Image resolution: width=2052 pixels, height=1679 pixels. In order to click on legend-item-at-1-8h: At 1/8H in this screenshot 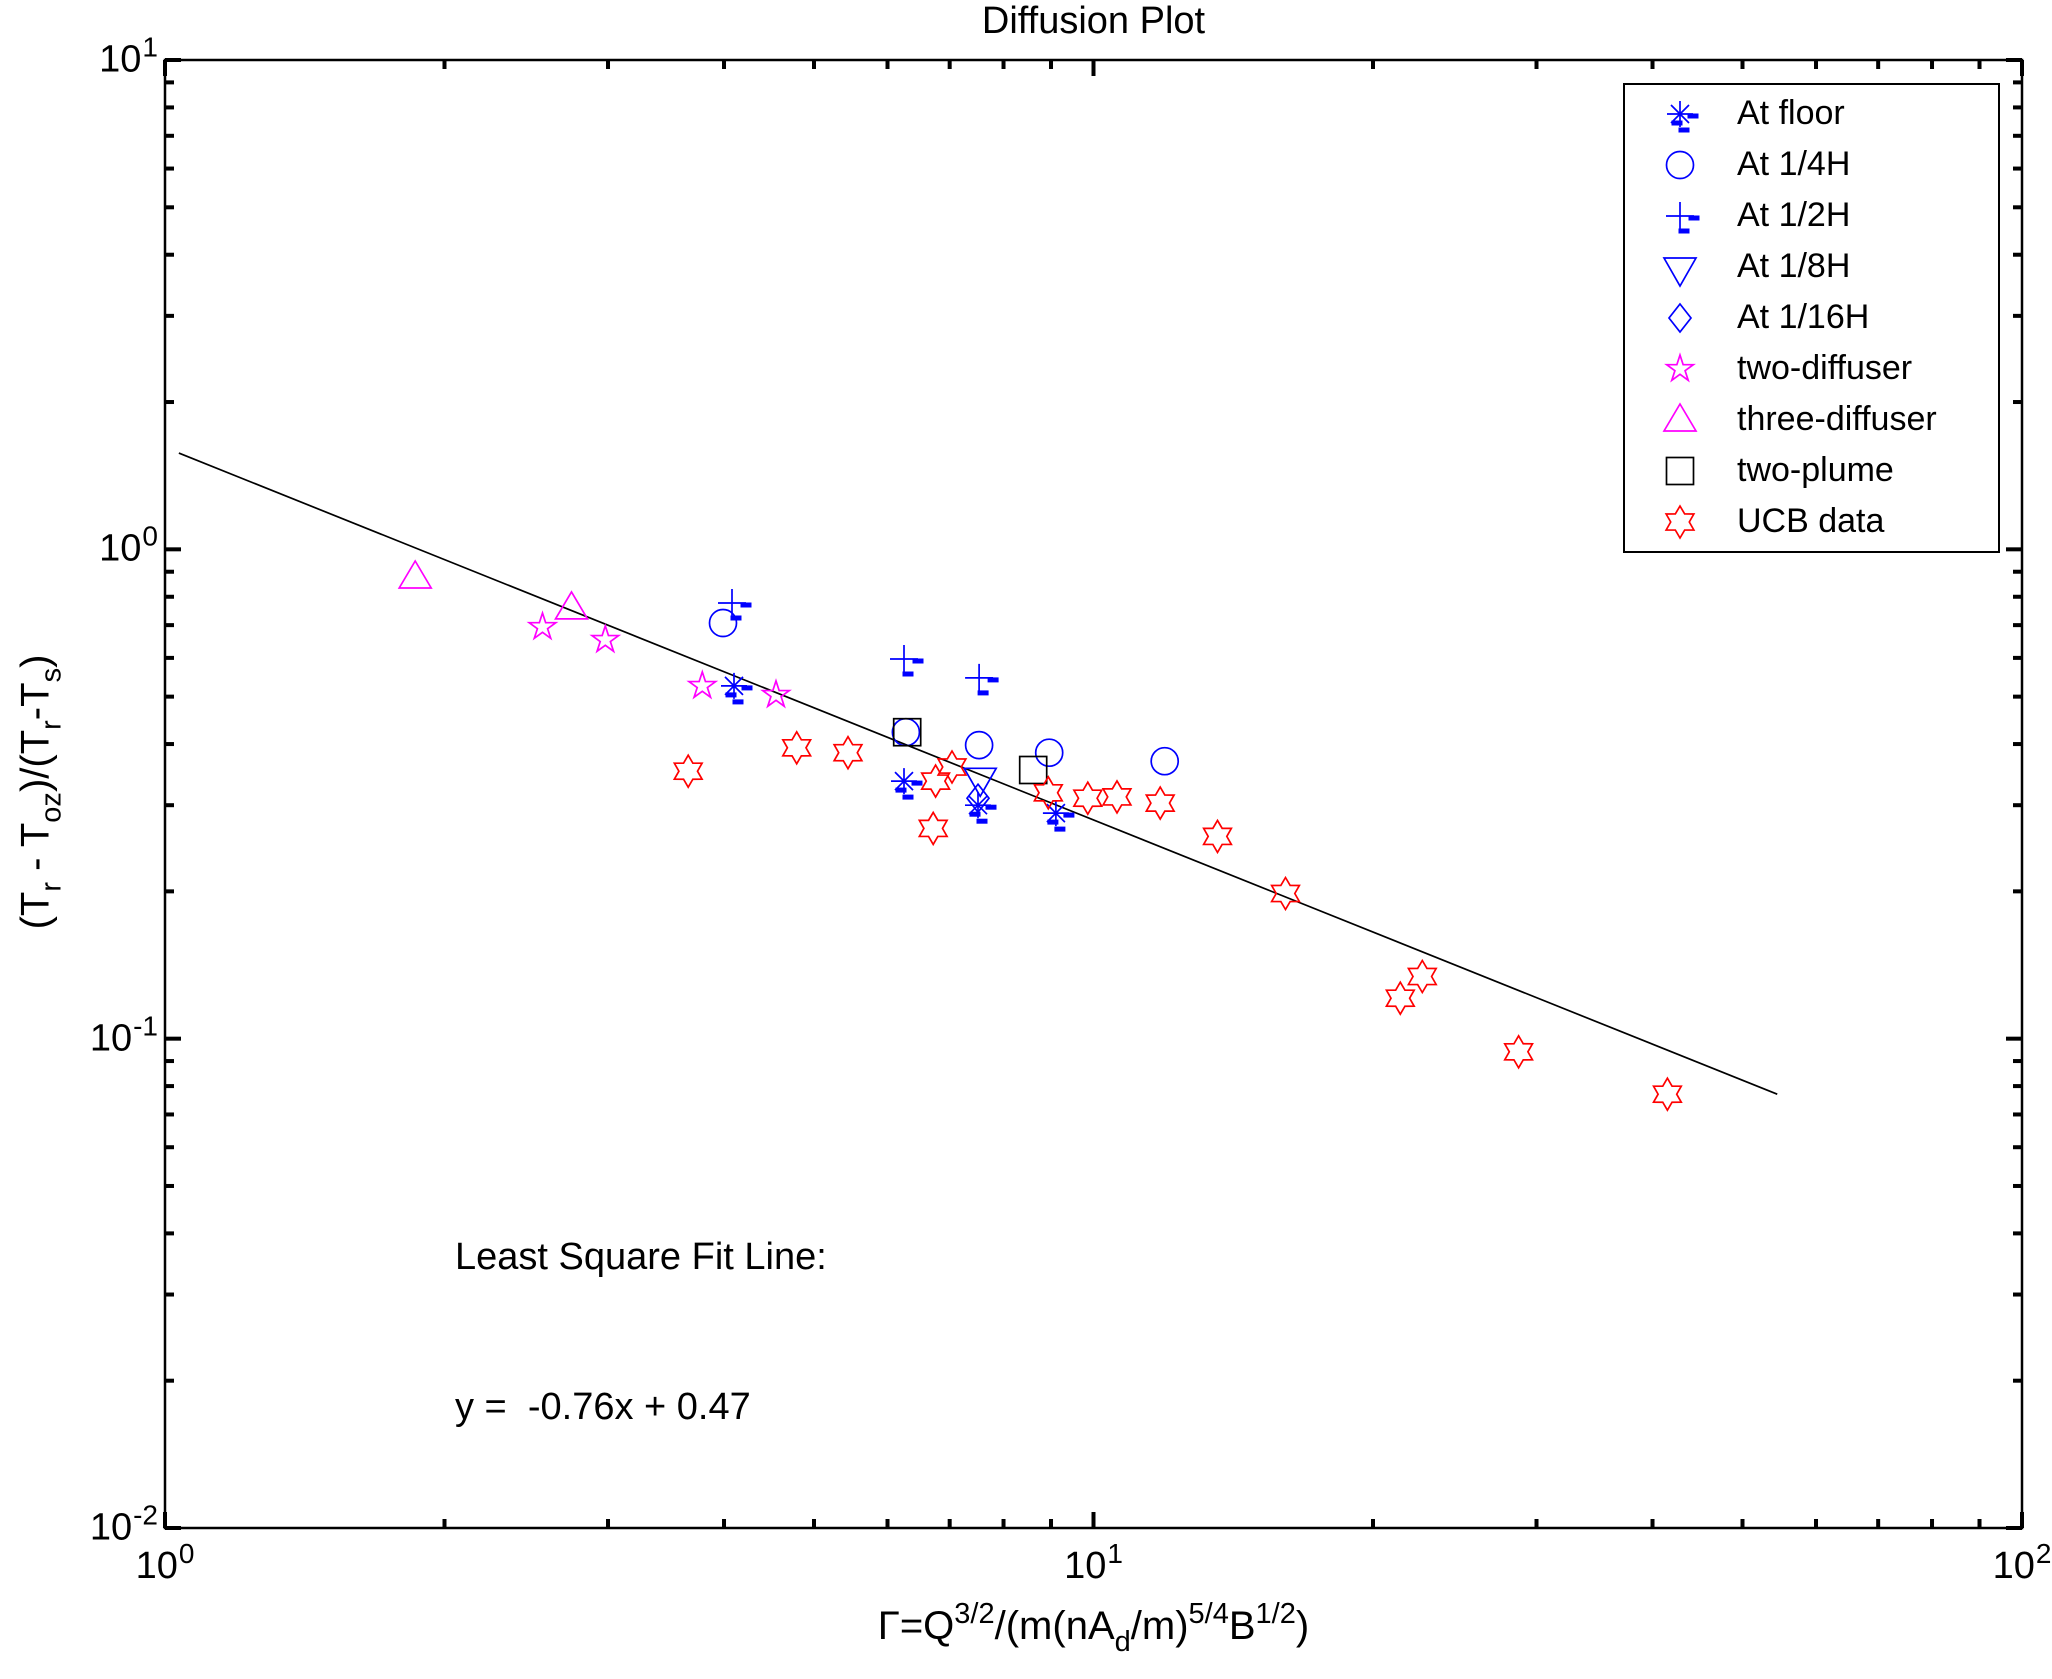, I will do `click(1811, 266)`.